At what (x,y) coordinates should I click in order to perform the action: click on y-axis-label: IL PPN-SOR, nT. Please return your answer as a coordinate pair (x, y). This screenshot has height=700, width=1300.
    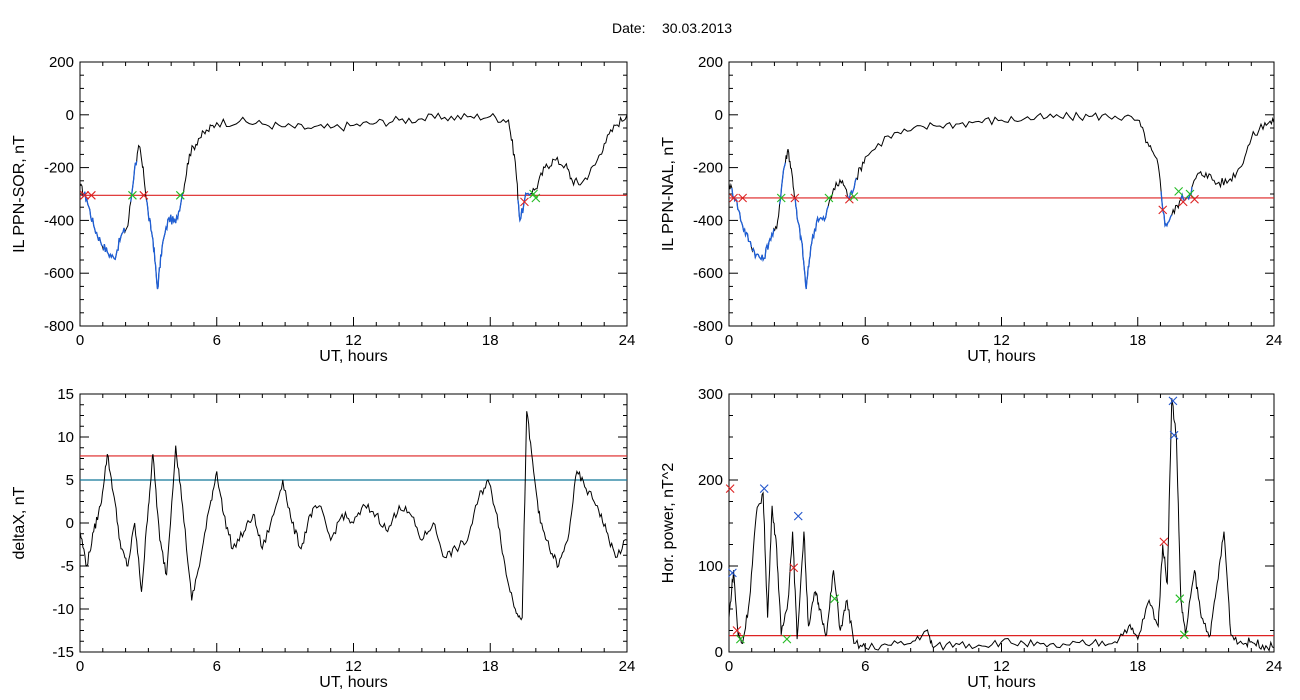
    Looking at the image, I should click on (19, 194).